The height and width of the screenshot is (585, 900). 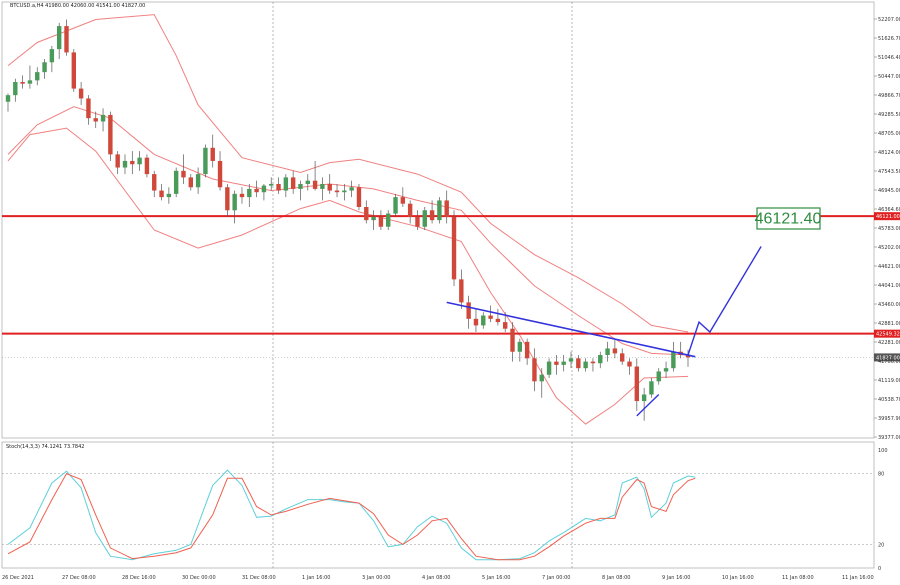 What do you see at coordinates (18, 578) in the screenshot?
I see `x-tick-label: 26 Dec 2021` at bounding box center [18, 578].